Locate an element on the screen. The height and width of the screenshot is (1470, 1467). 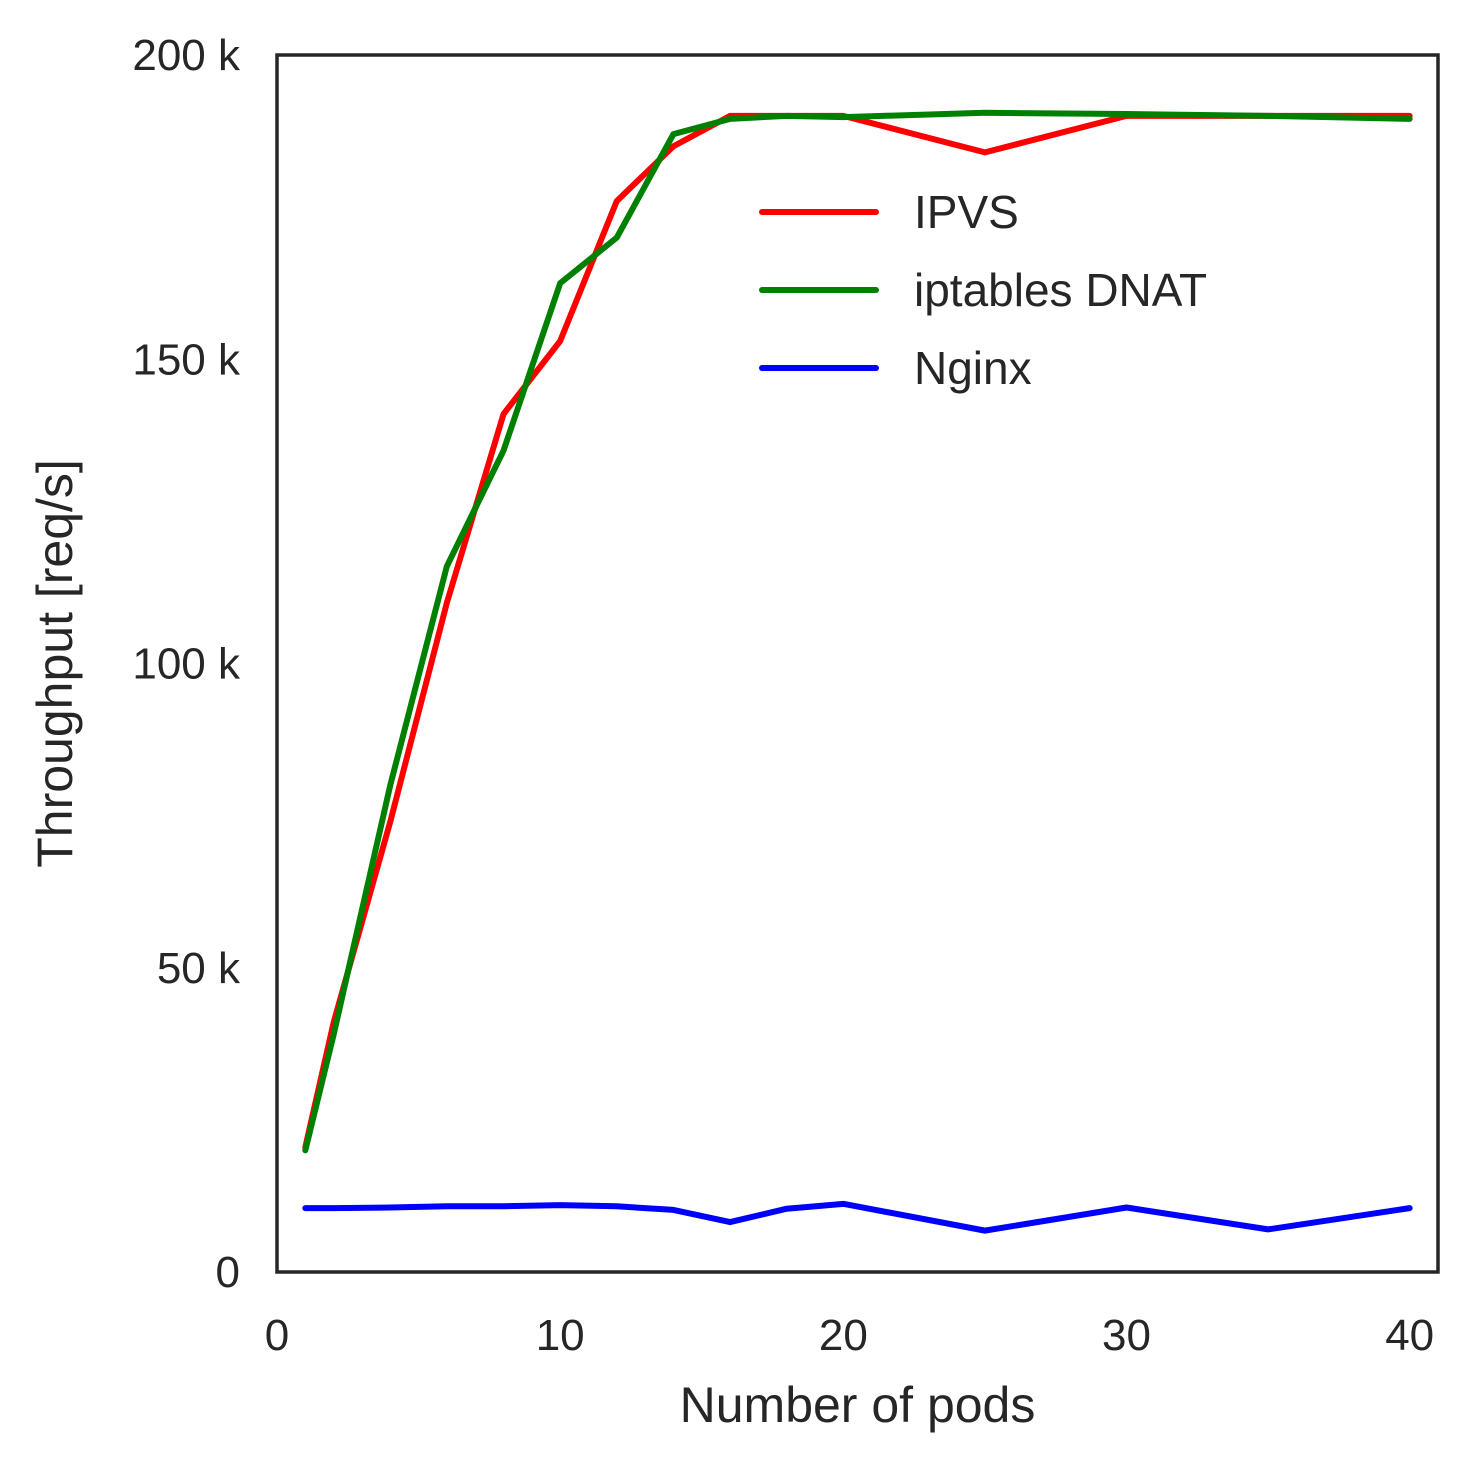
y-tick-label: 200 k is located at coordinates (186, 55).